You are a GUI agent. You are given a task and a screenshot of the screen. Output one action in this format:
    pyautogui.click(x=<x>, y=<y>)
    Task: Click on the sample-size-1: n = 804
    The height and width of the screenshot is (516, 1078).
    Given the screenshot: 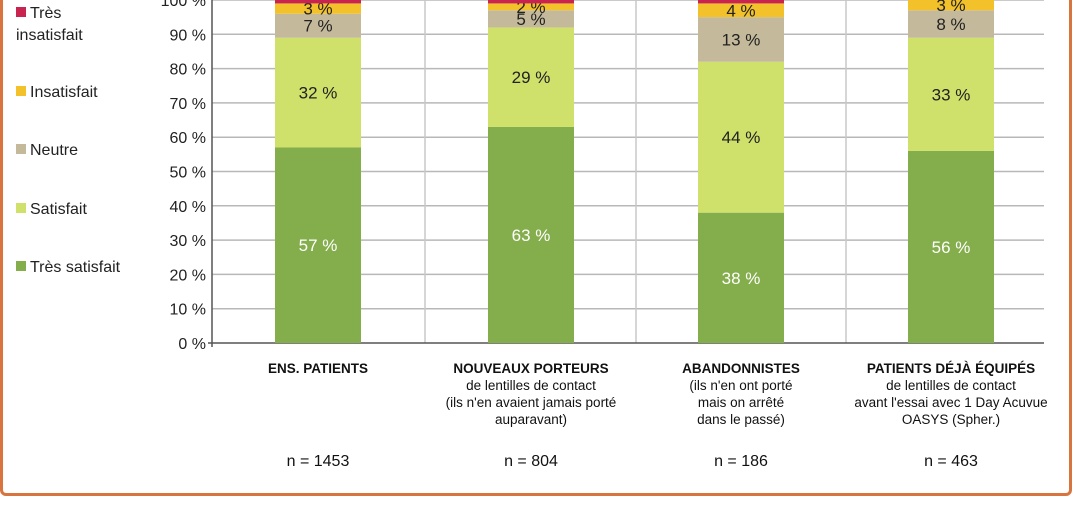 What is the action you would take?
    pyautogui.click(x=531, y=461)
    